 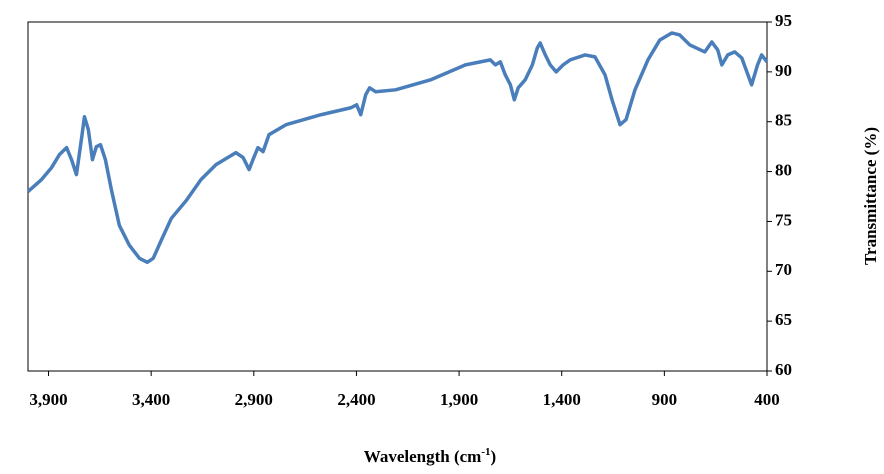 I want to click on x-tick-label: 3,900, so click(x=48, y=399).